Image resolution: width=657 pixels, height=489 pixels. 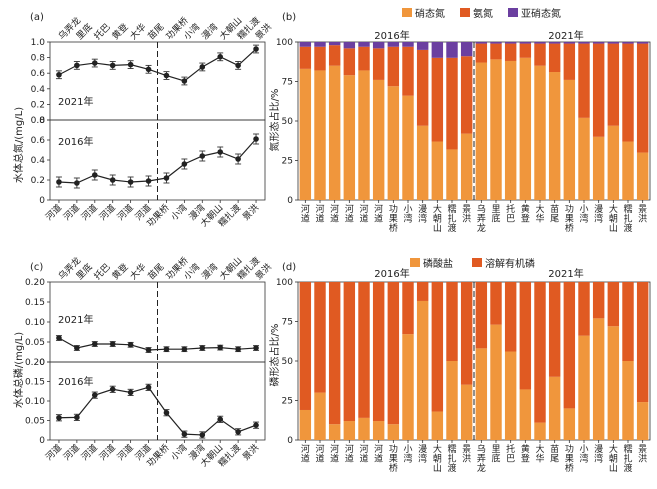 I want to click on top-x-label: 托巴, so click(x=101, y=271).